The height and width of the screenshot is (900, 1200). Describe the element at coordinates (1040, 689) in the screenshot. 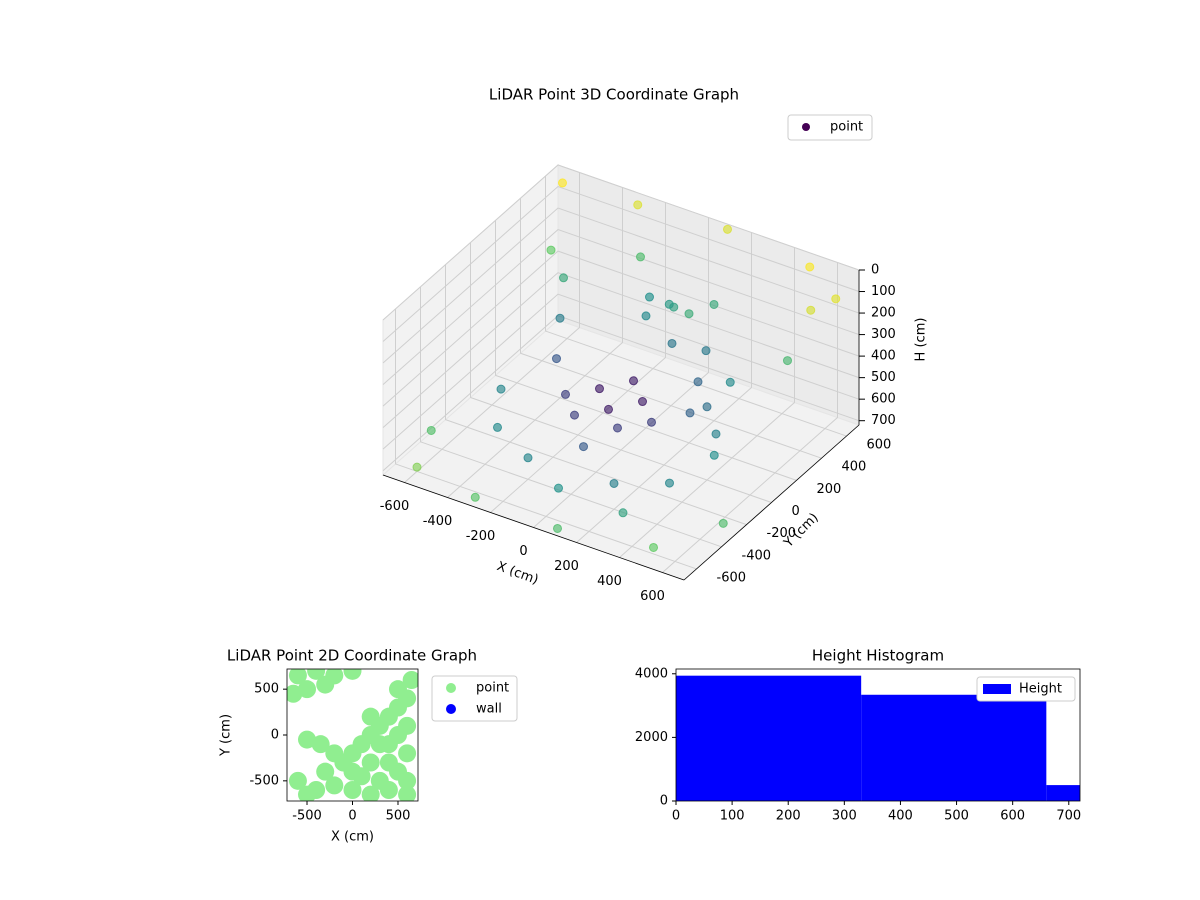

I see `legend-label: Height` at that location.